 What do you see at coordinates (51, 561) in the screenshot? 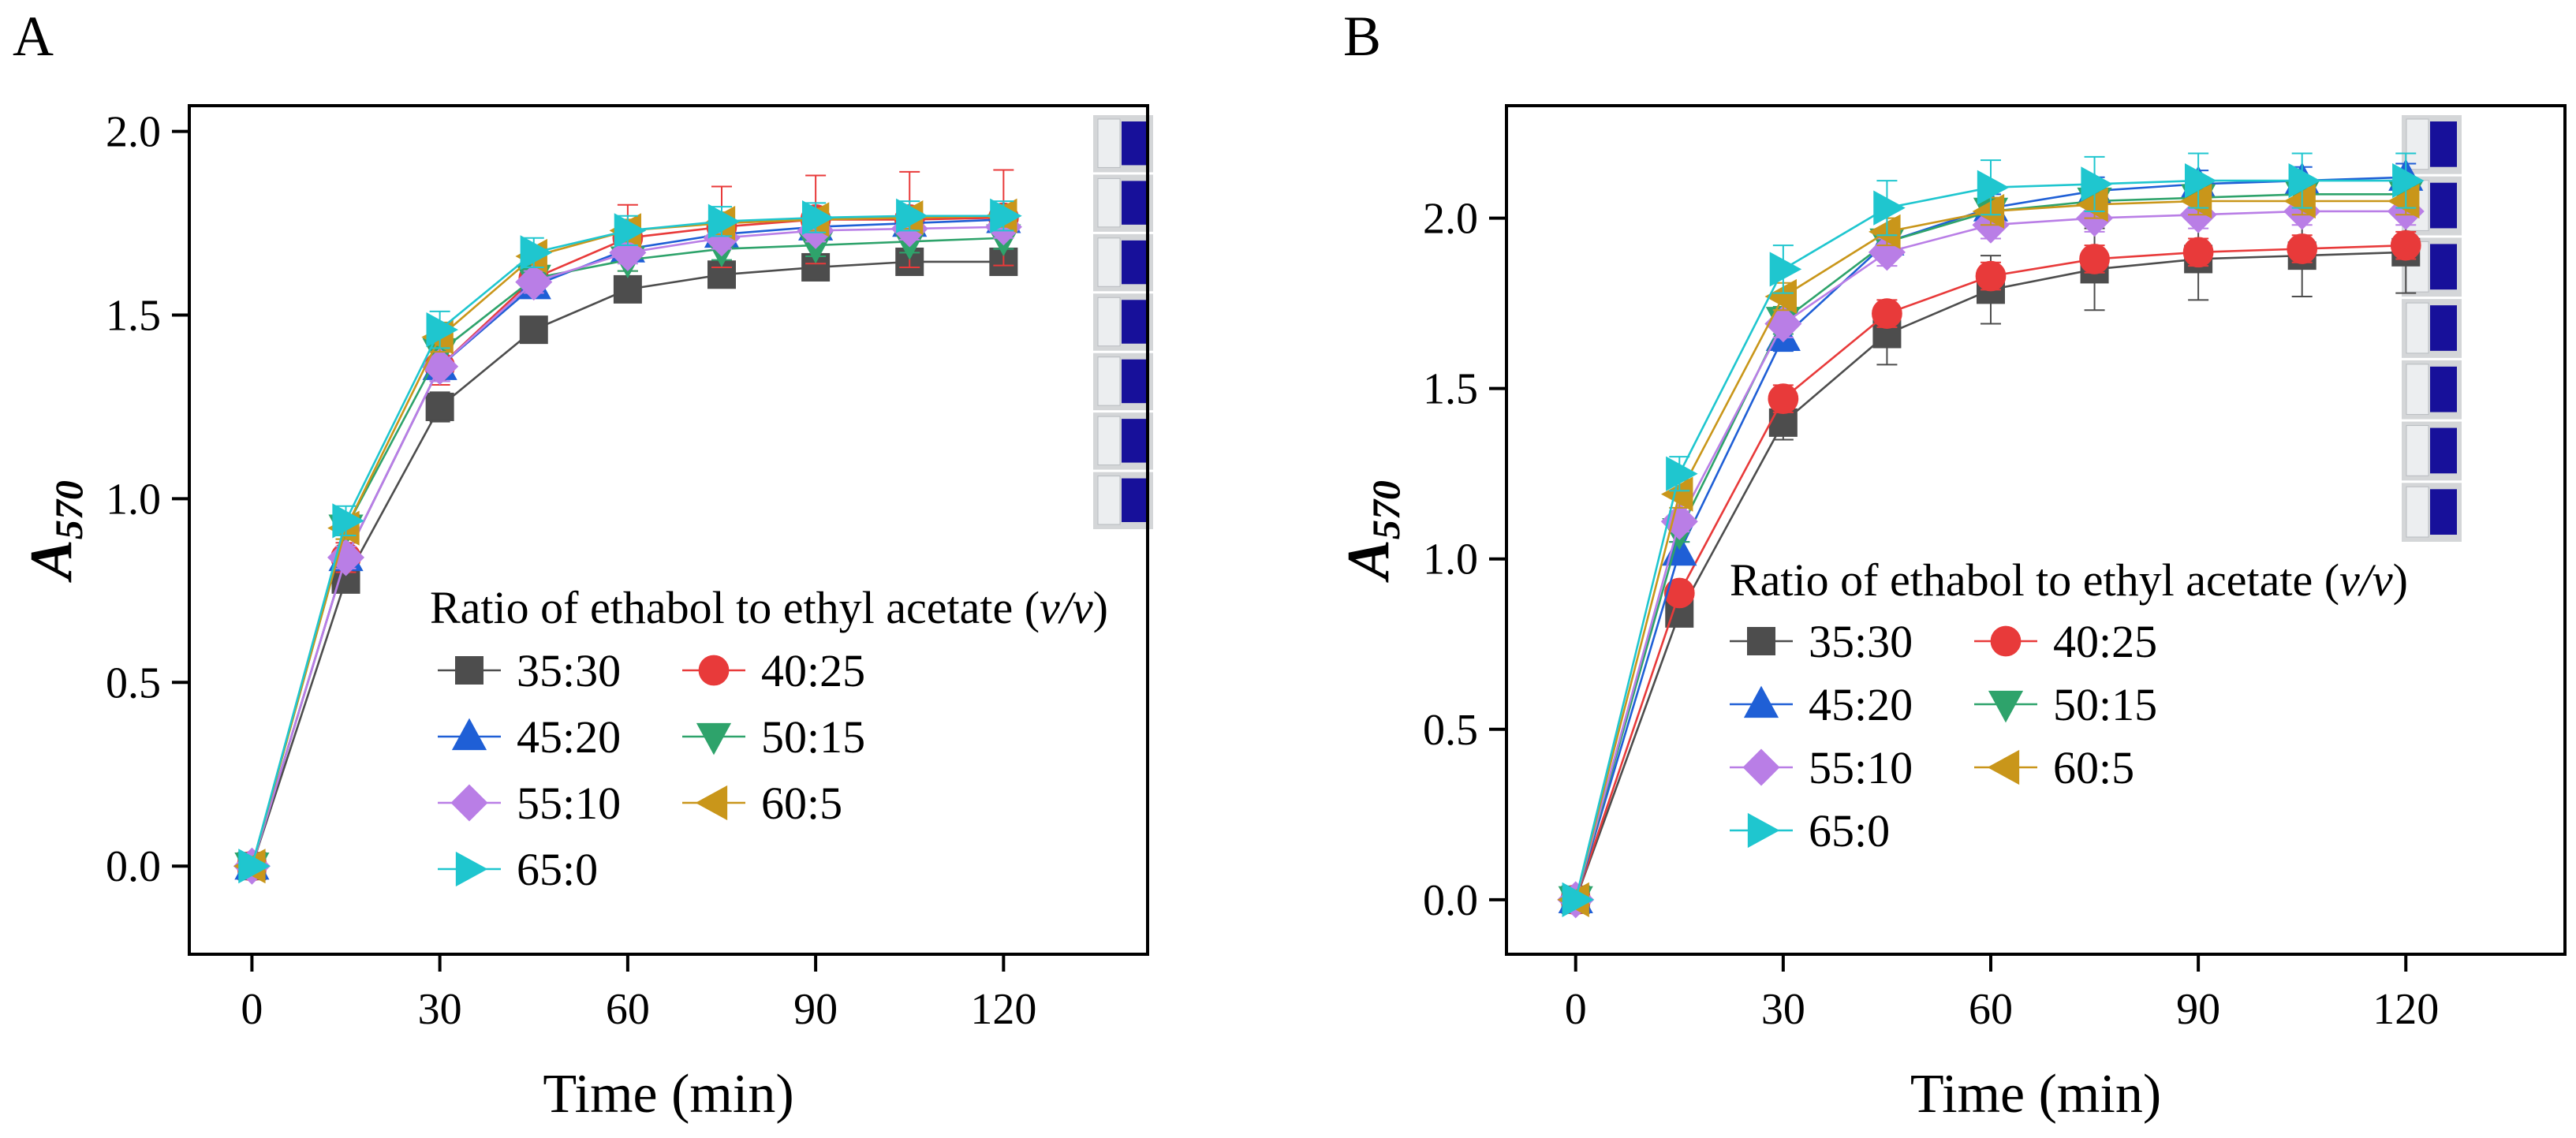
I see `y-axis-title-main: A` at bounding box center [51, 561].